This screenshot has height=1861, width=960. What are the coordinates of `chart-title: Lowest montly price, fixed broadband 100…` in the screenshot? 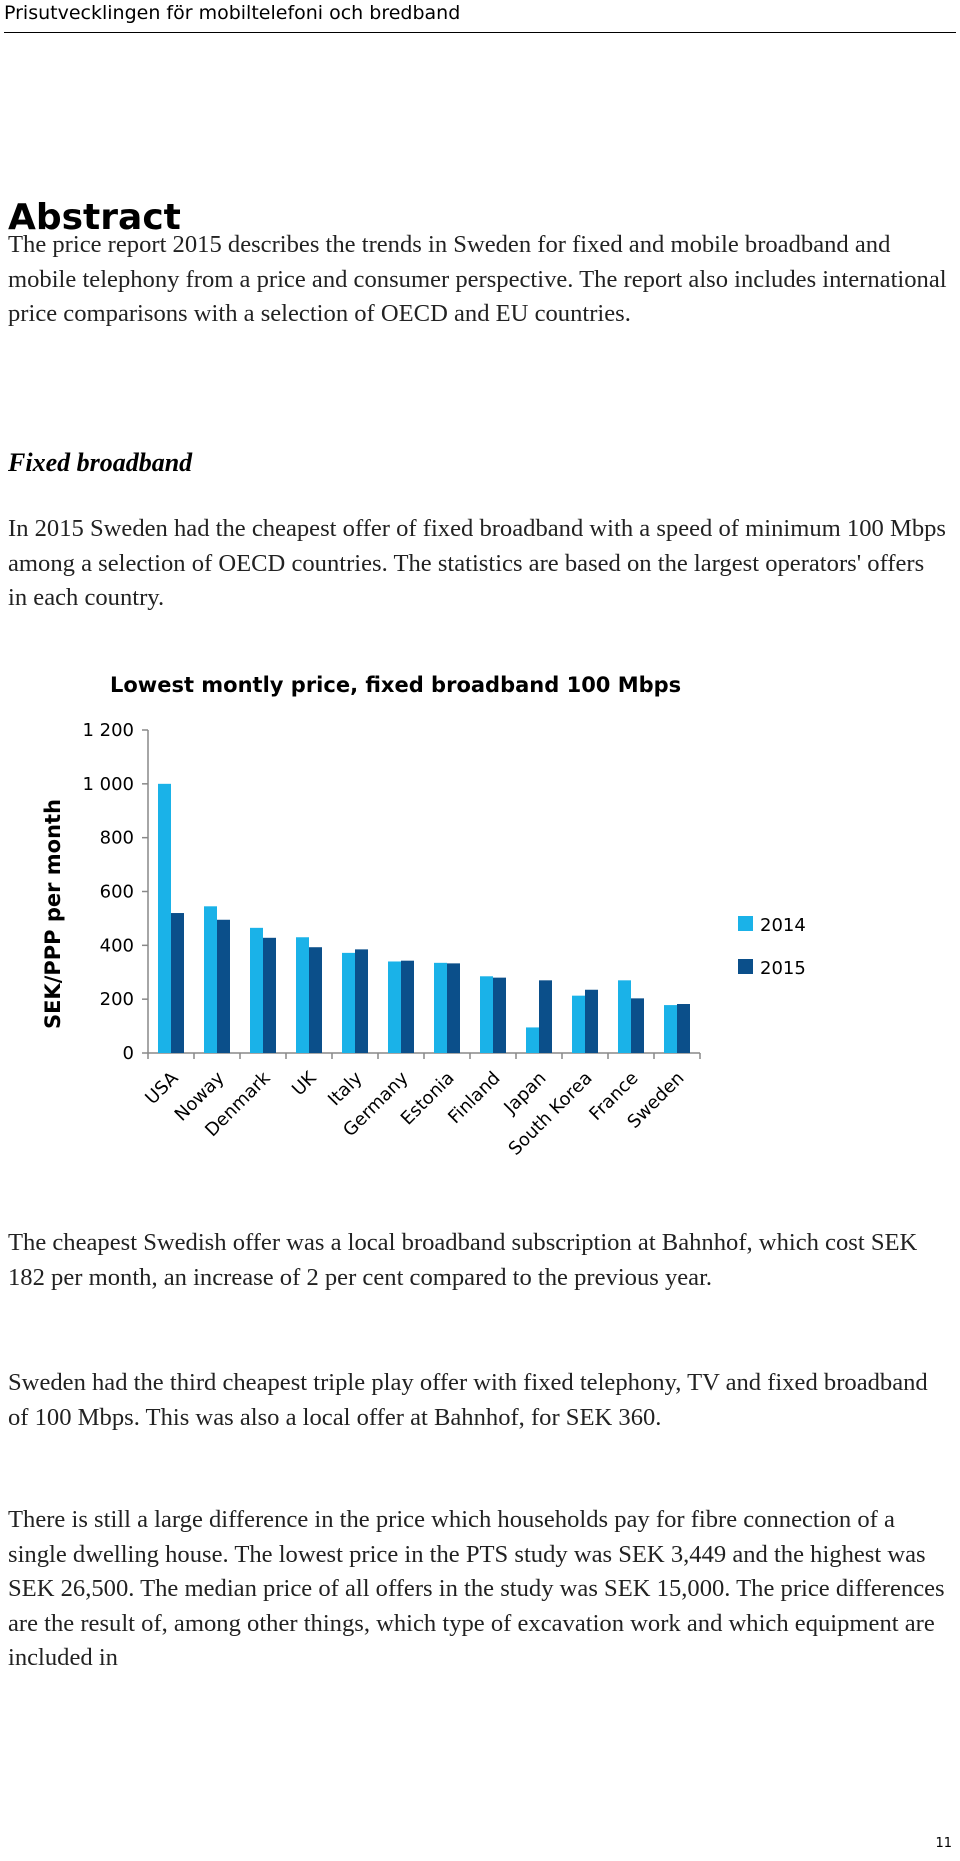 It's located at (395, 685).